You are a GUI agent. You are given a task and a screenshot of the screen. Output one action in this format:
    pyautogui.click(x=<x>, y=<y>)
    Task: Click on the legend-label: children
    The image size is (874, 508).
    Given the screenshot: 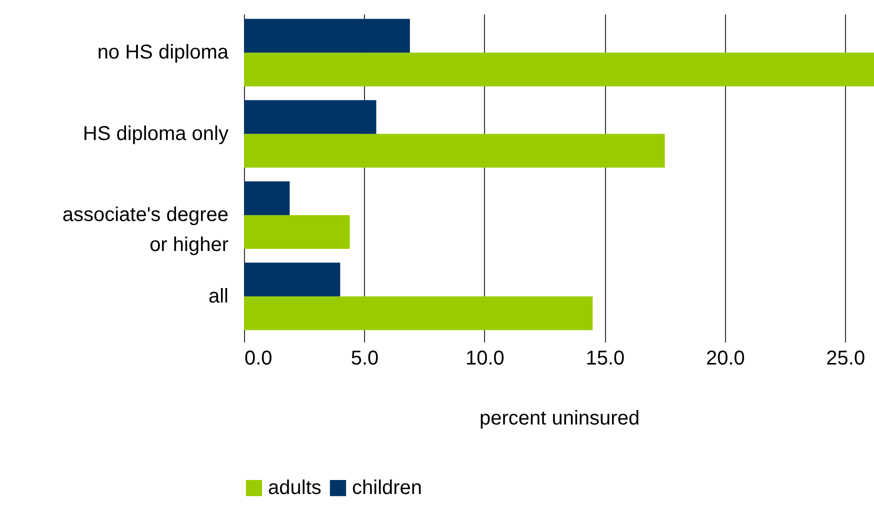 What is the action you would take?
    pyautogui.click(x=387, y=488)
    